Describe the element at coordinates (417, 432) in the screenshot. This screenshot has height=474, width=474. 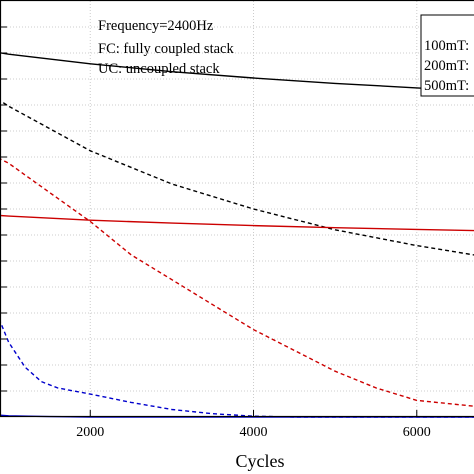
I see `x-tick-label: 6000` at that location.